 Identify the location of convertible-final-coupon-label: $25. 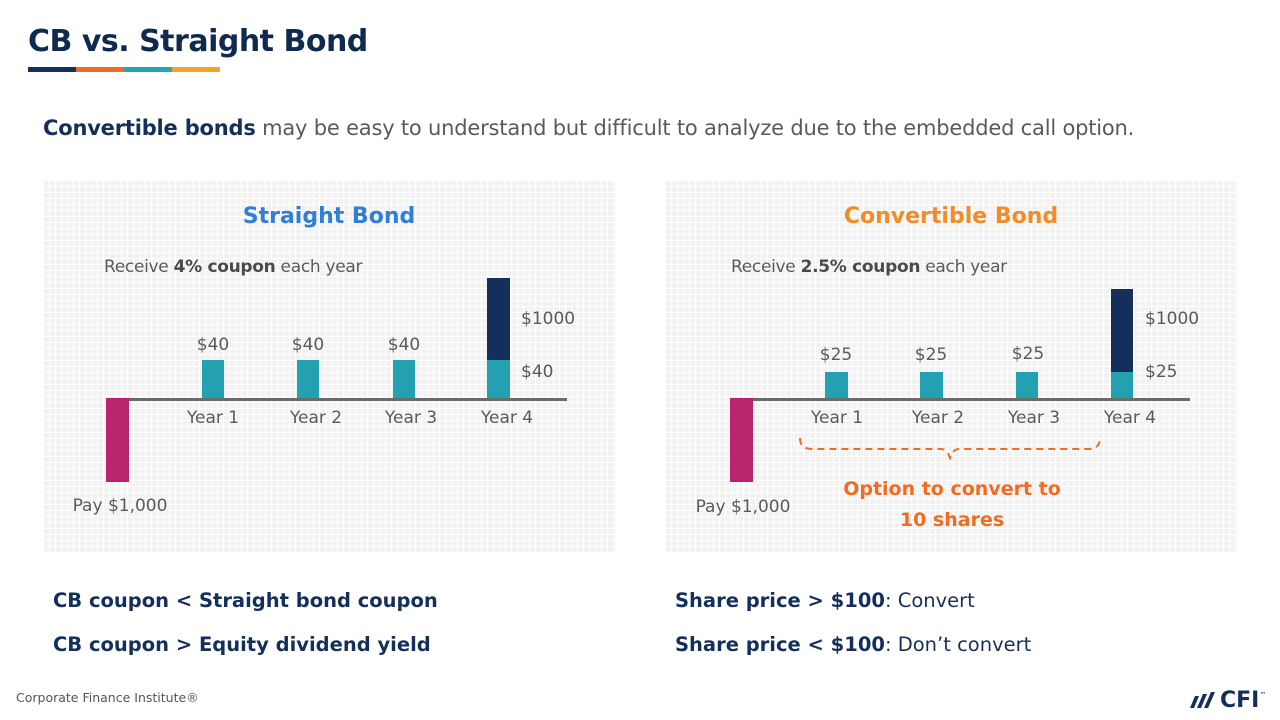
(1161, 372).